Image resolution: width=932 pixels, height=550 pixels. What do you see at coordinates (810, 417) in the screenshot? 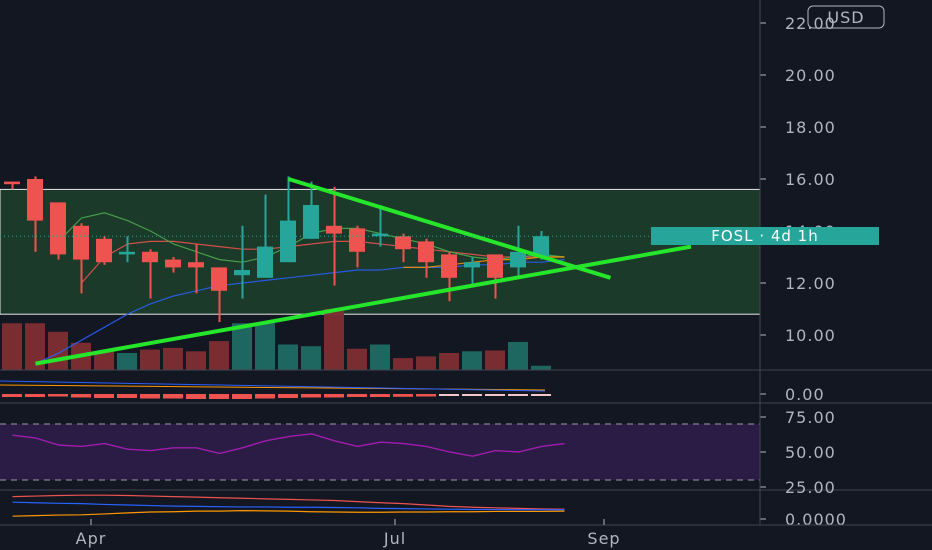
I see `rsi-tick-label: 75.00` at bounding box center [810, 417].